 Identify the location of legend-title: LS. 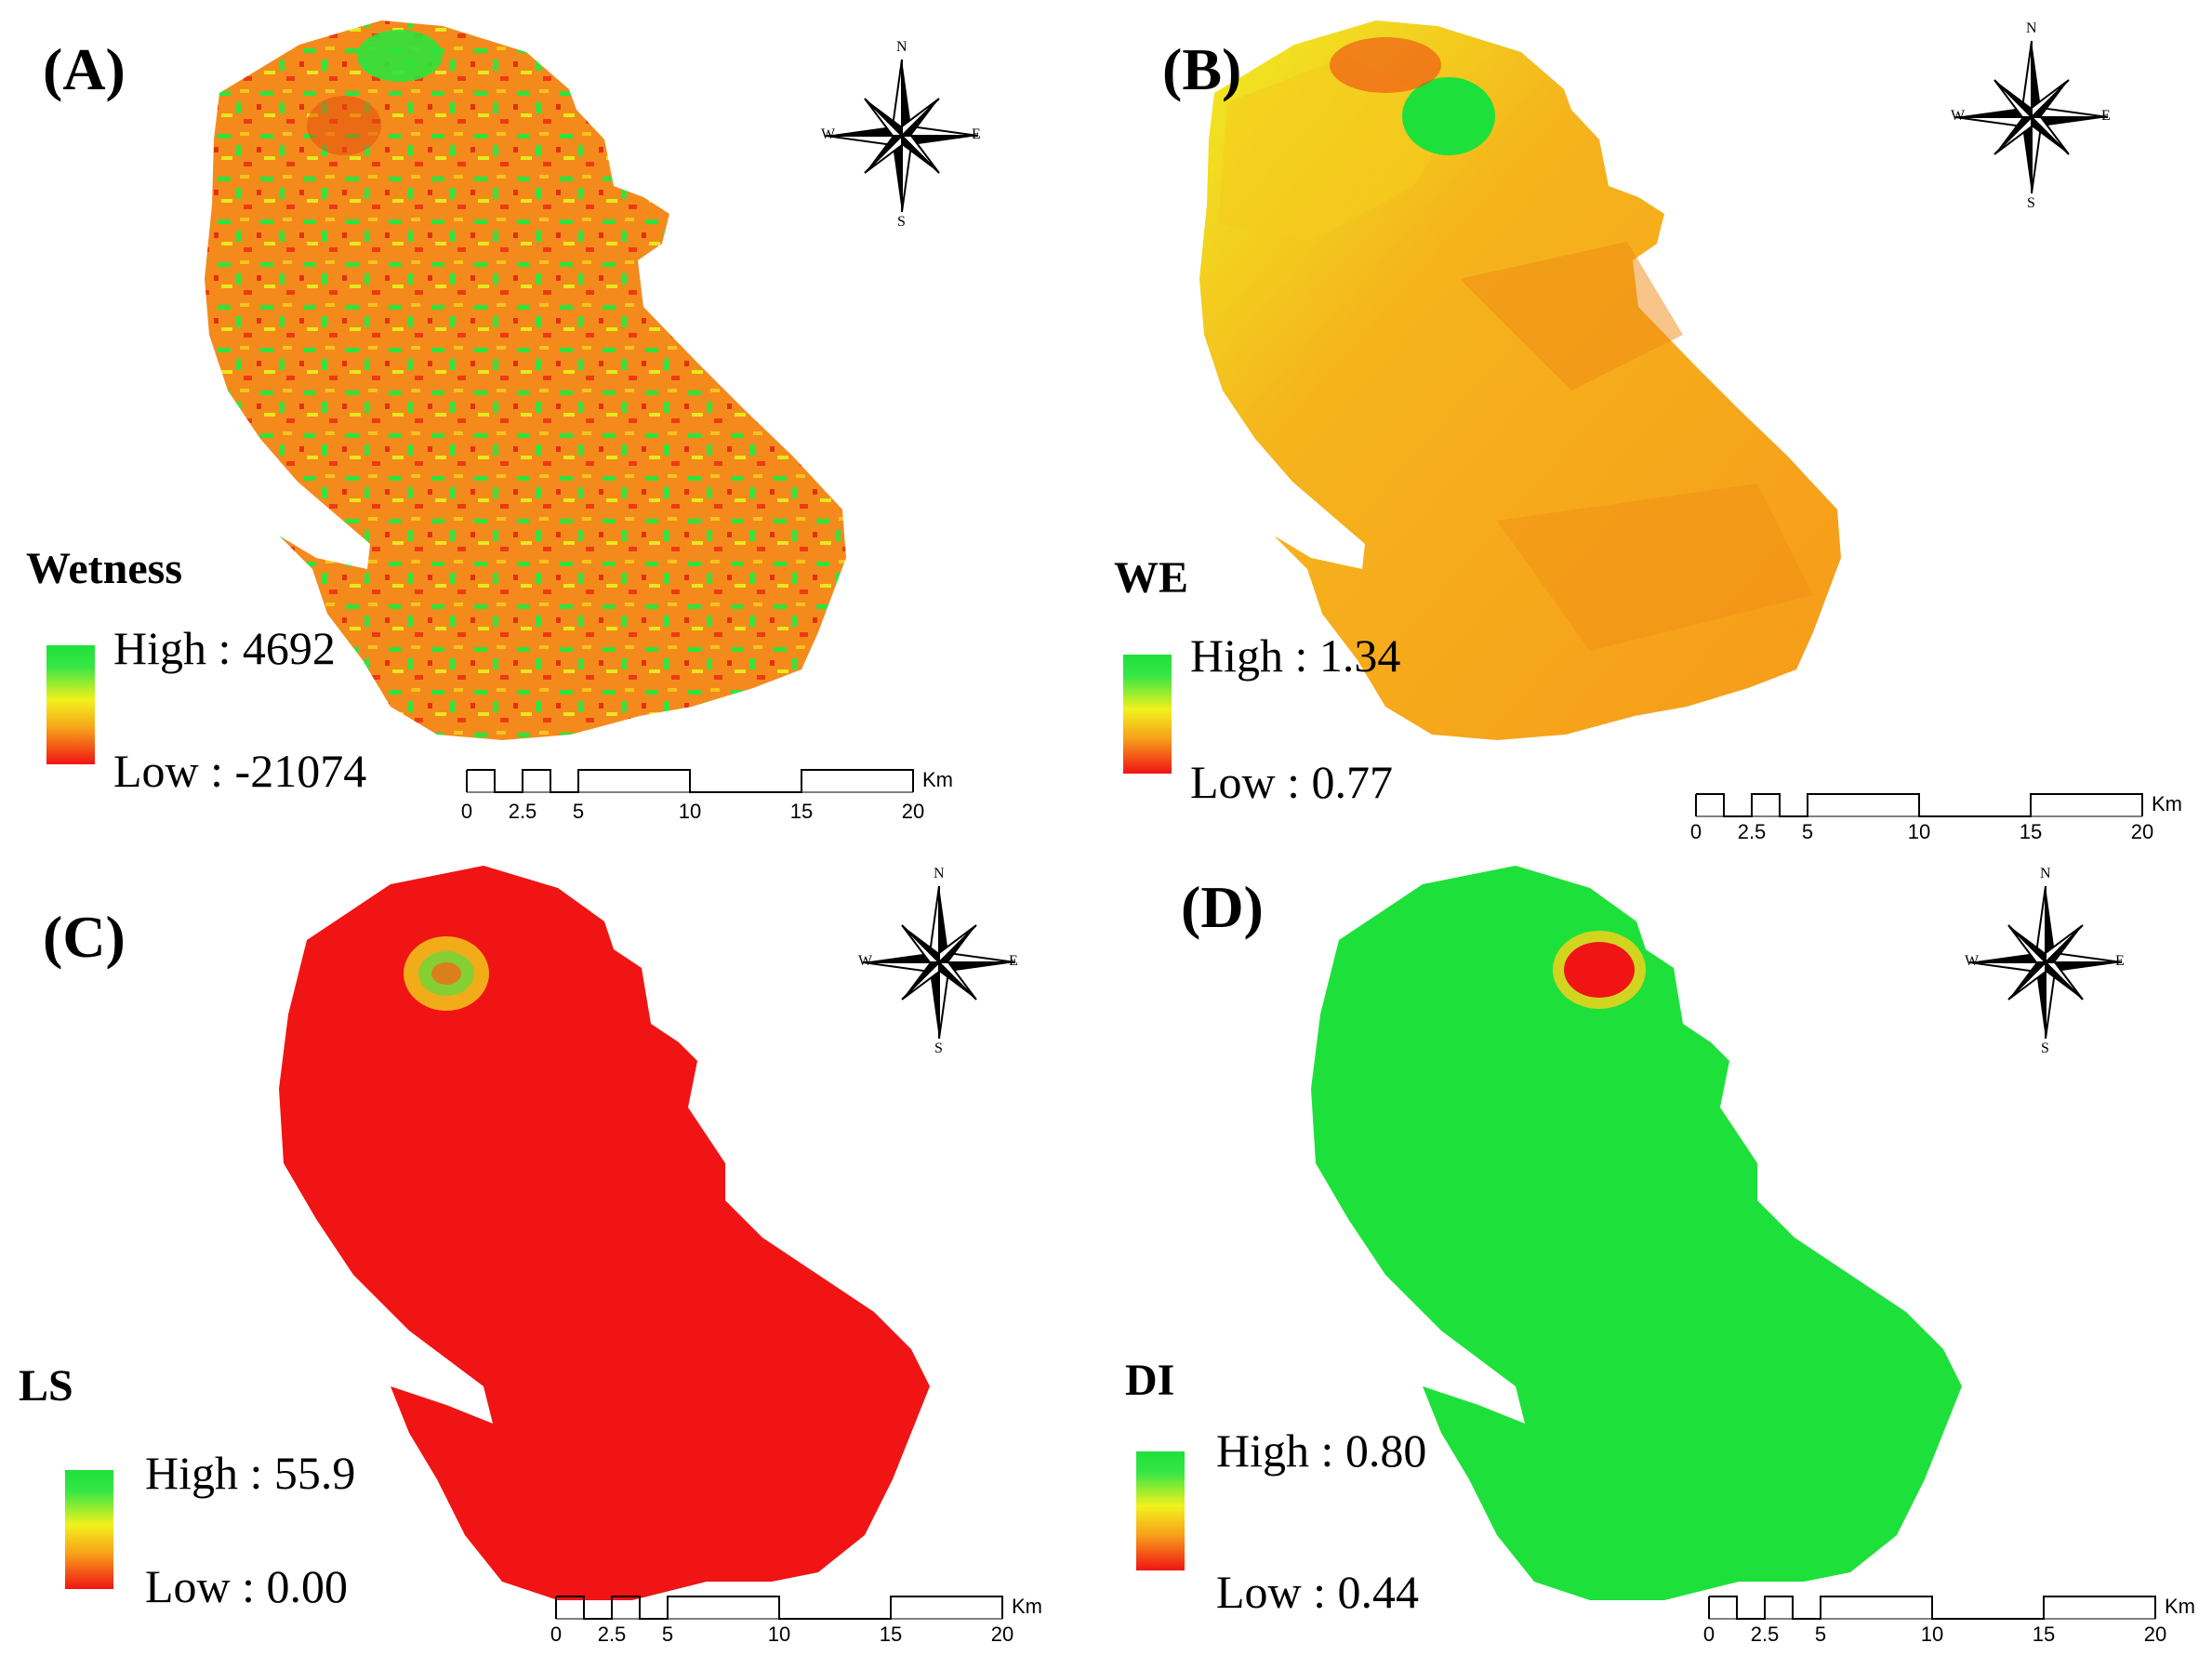
(46, 1386).